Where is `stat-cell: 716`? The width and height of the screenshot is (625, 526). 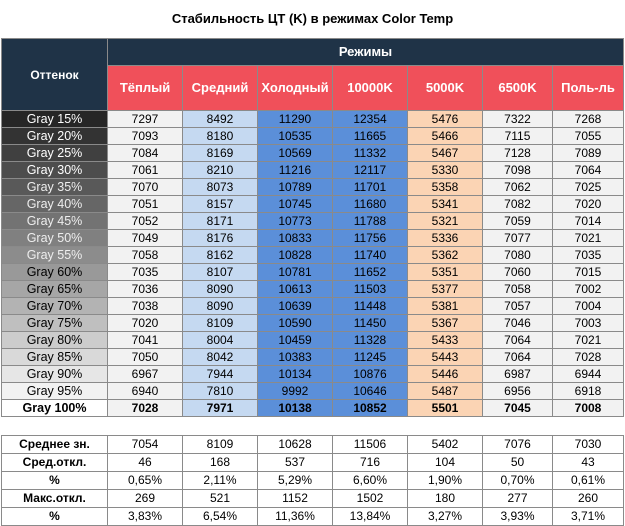
stat-cell: 716 is located at coordinates (370, 462).